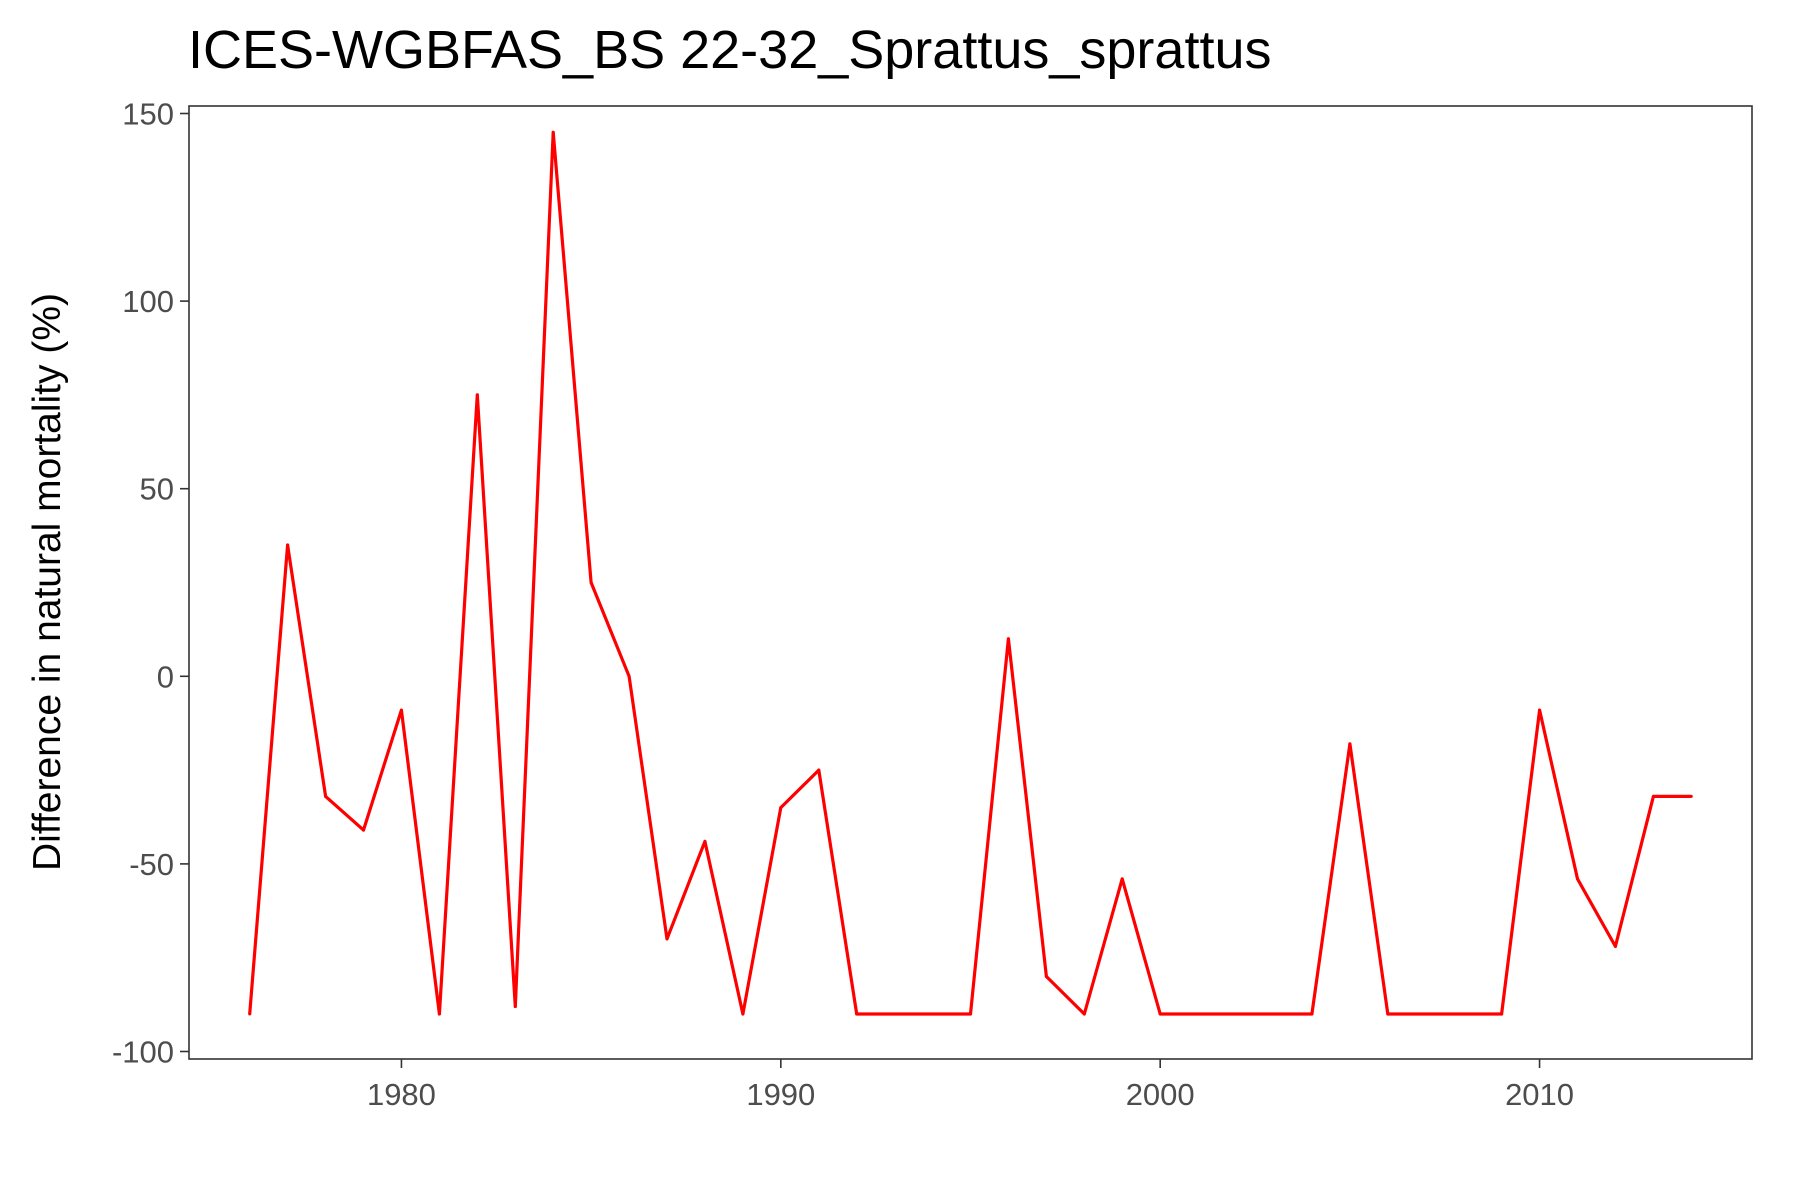 The width and height of the screenshot is (1800, 1200). Describe the element at coordinates (143, 1051) in the screenshot. I see `y-tick-label: -100` at that location.